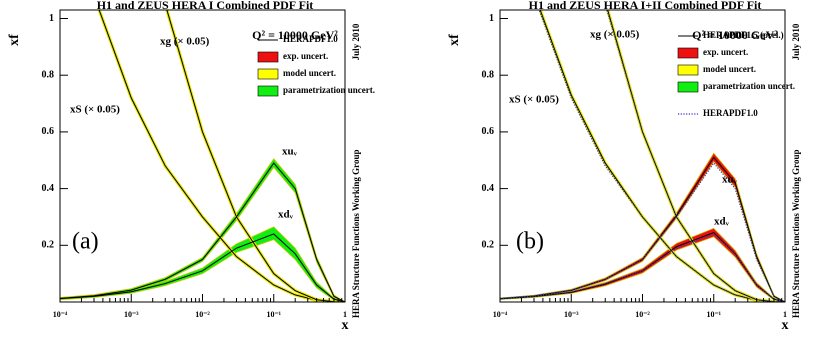 The height and width of the screenshot is (340, 817). What do you see at coordinates (530, 242) in the screenshot?
I see `panel-label: (b)` at bounding box center [530, 242].